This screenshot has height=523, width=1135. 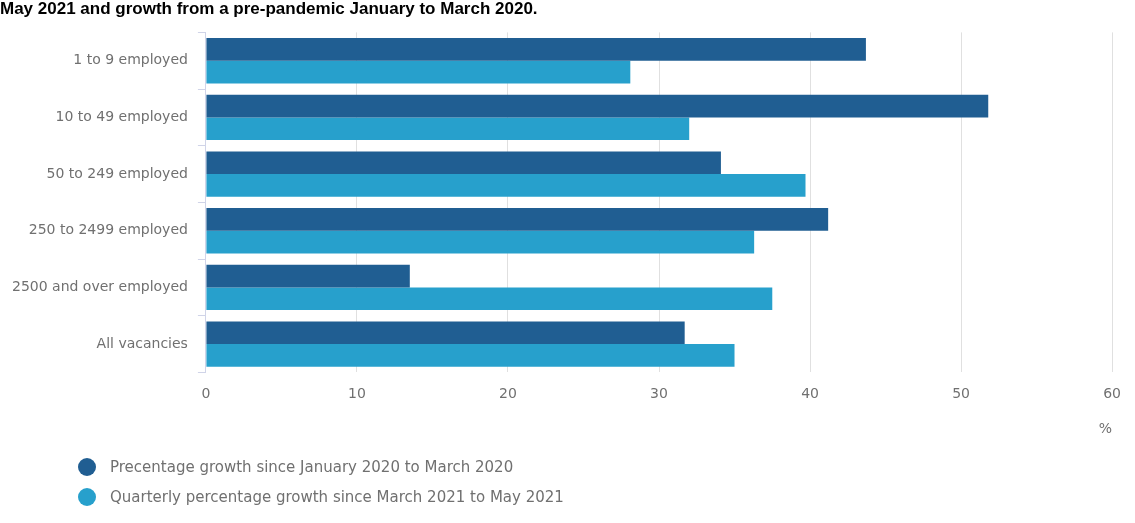 What do you see at coordinates (117, 172) in the screenshot?
I see `y-tick-label: 50 to 249 employed` at bounding box center [117, 172].